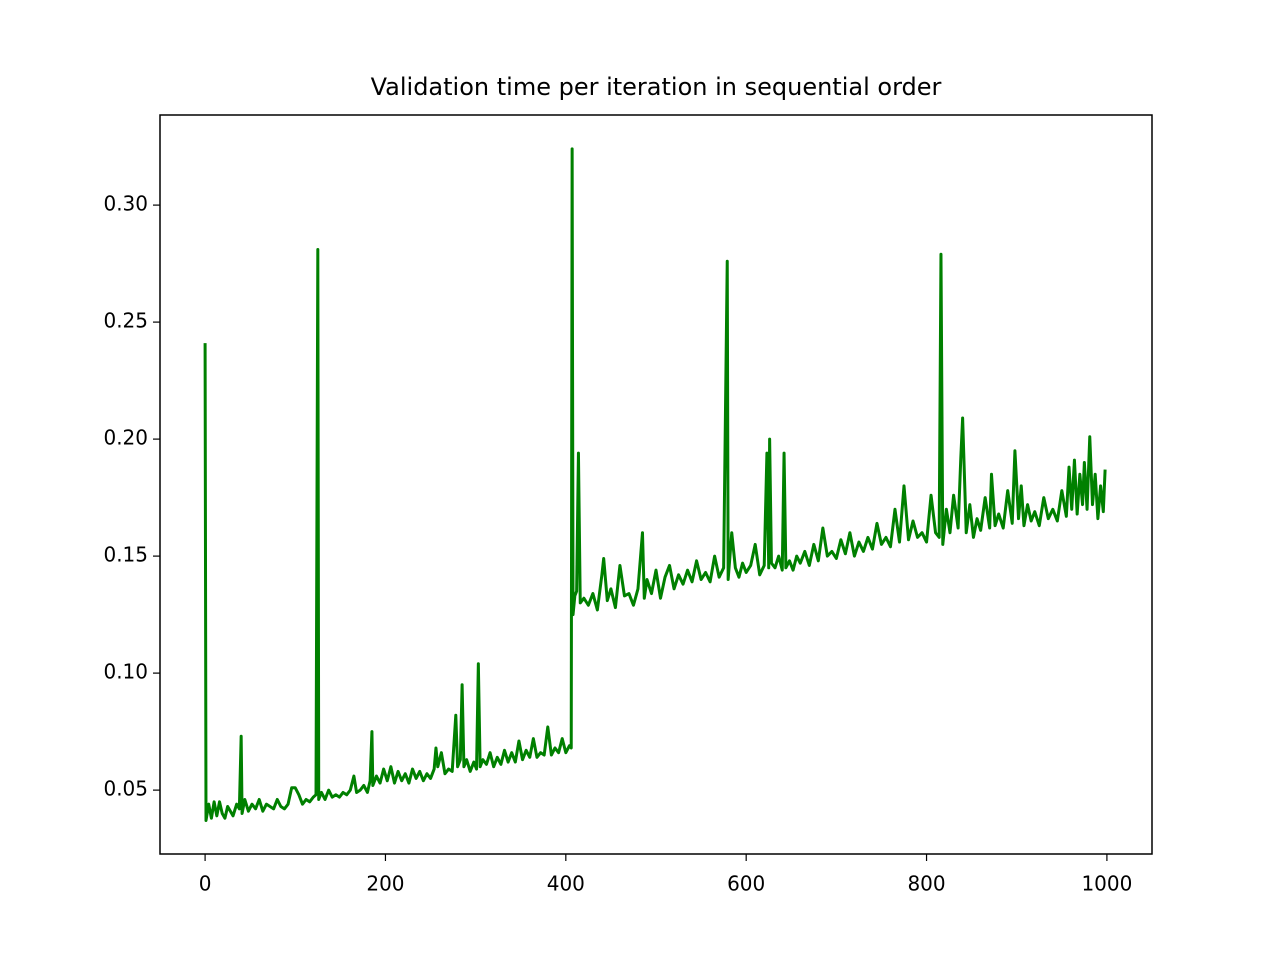 The width and height of the screenshot is (1280, 960). What do you see at coordinates (125, 321) in the screenshot?
I see `y-tick-label: 0.25` at bounding box center [125, 321].